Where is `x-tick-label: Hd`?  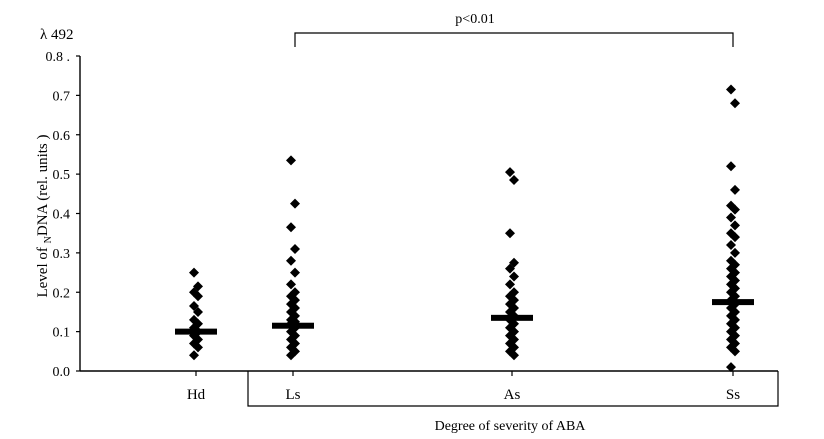 x-tick-label: Hd is located at coordinates (196, 395).